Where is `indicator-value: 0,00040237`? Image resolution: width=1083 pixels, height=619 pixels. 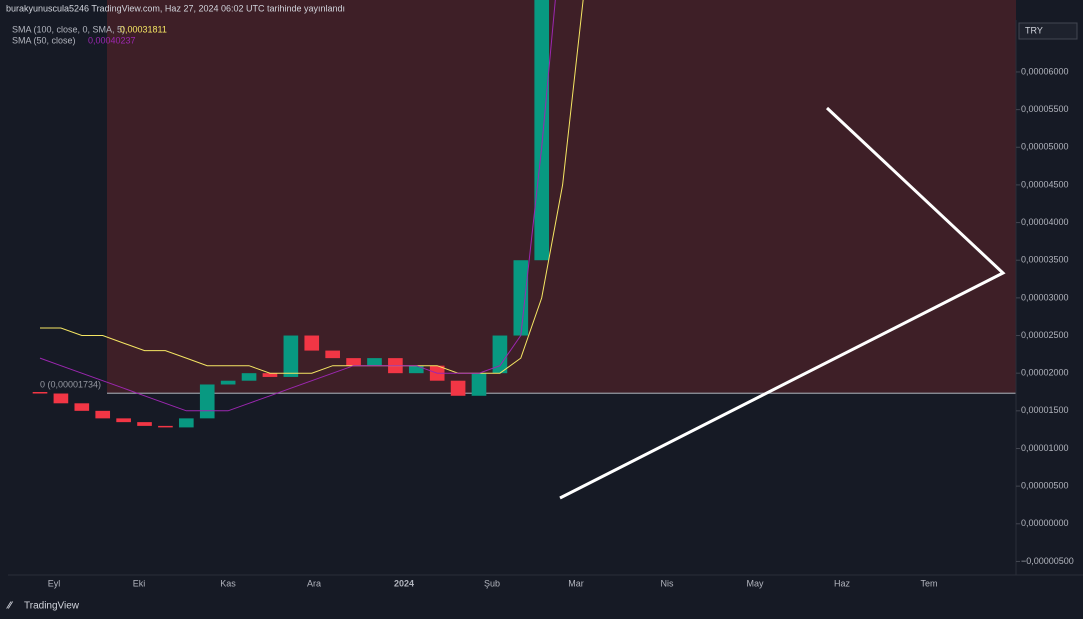 indicator-value: 0,00040237 is located at coordinates (112, 40).